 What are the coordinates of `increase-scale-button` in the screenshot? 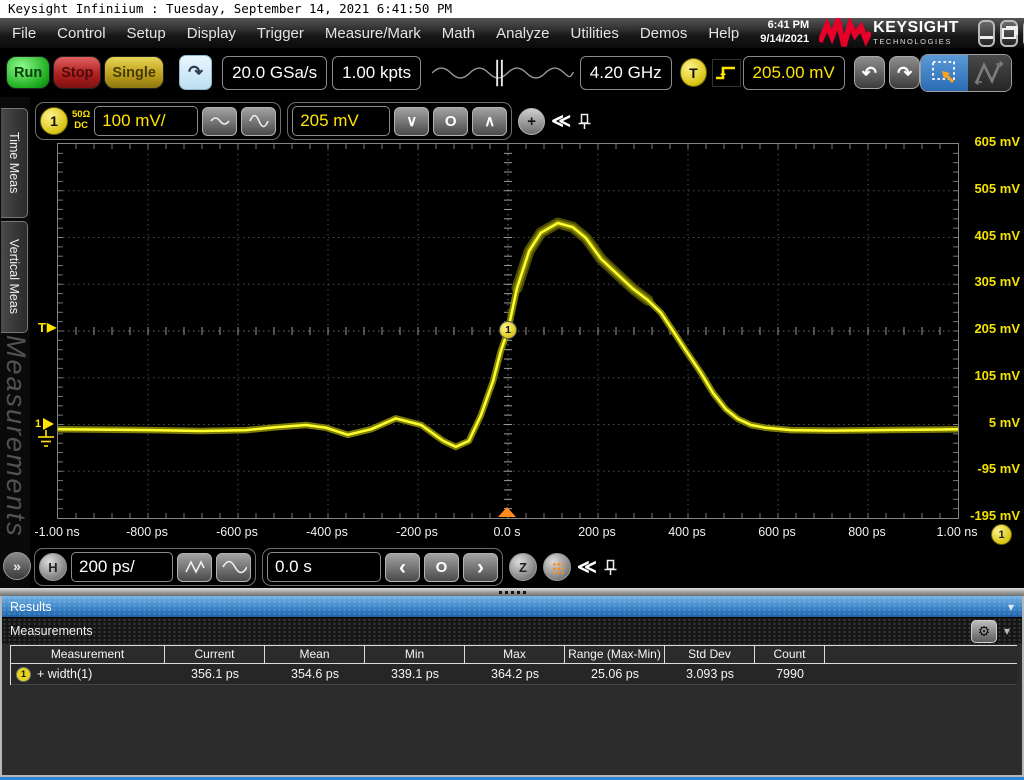 It's located at (259, 121).